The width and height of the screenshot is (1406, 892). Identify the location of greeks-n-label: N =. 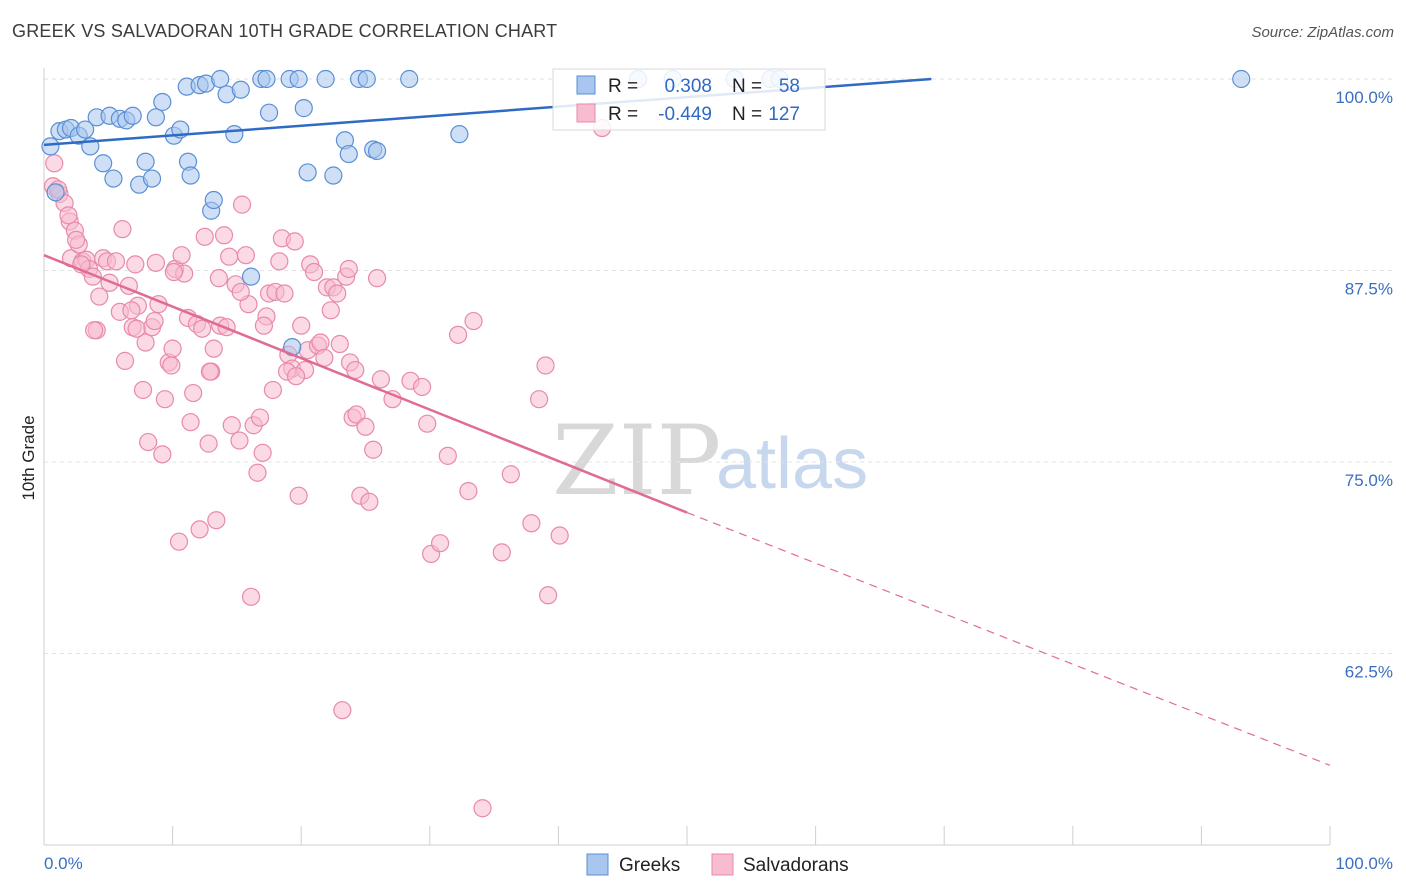
(747, 86).